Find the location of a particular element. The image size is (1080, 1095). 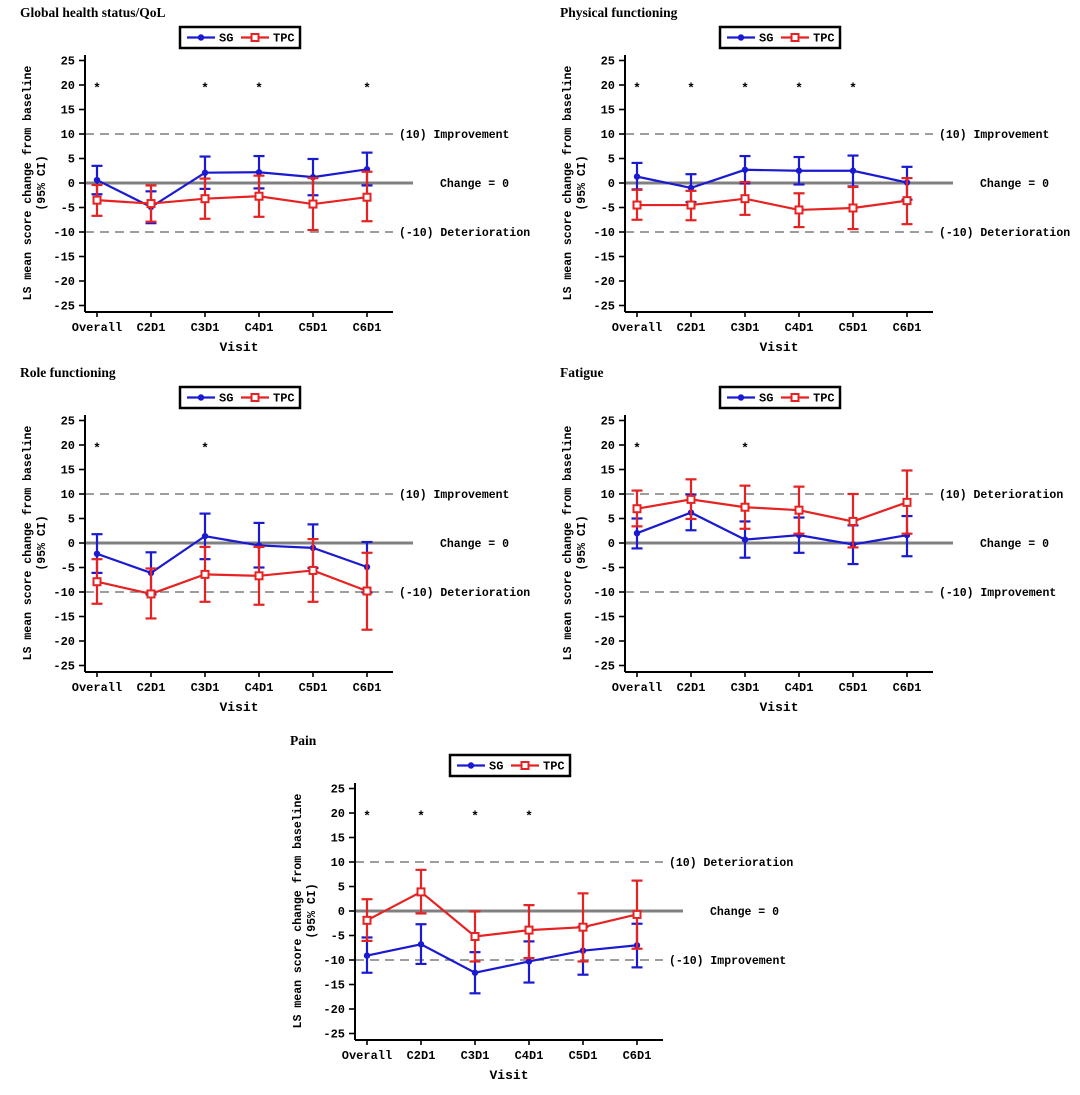

zero-label: Change = 0 is located at coordinates (474, 544).